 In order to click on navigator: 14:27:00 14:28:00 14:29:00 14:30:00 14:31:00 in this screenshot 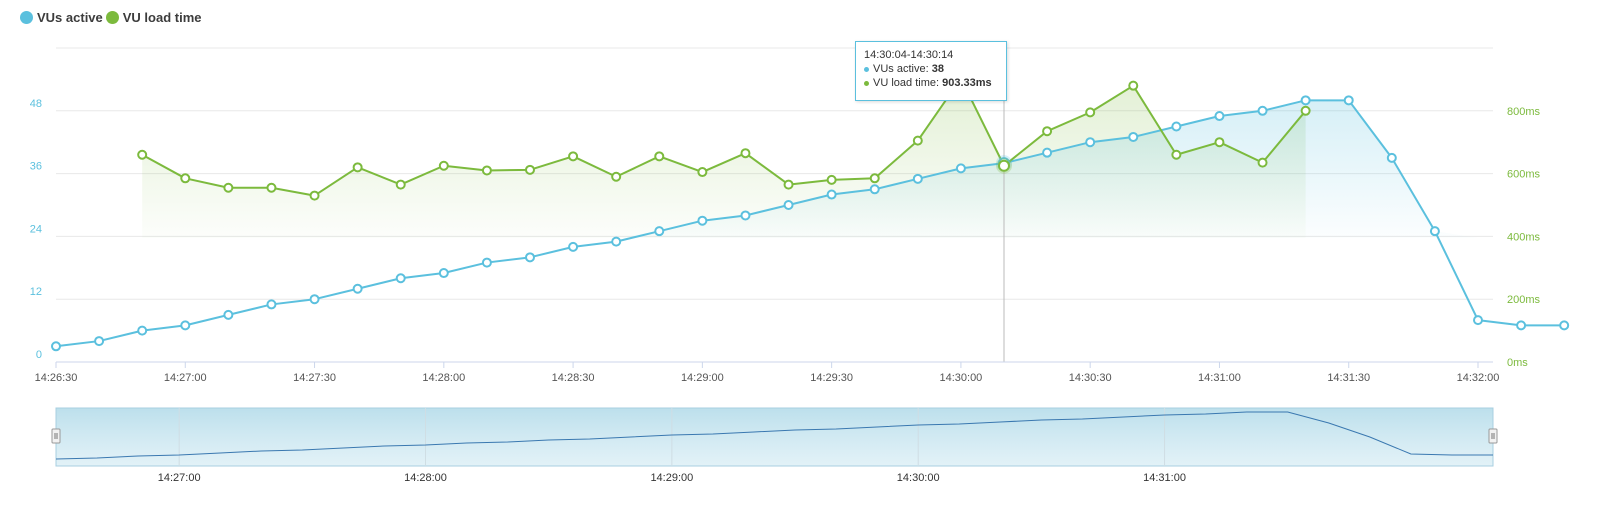, I will do `click(774, 445)`.